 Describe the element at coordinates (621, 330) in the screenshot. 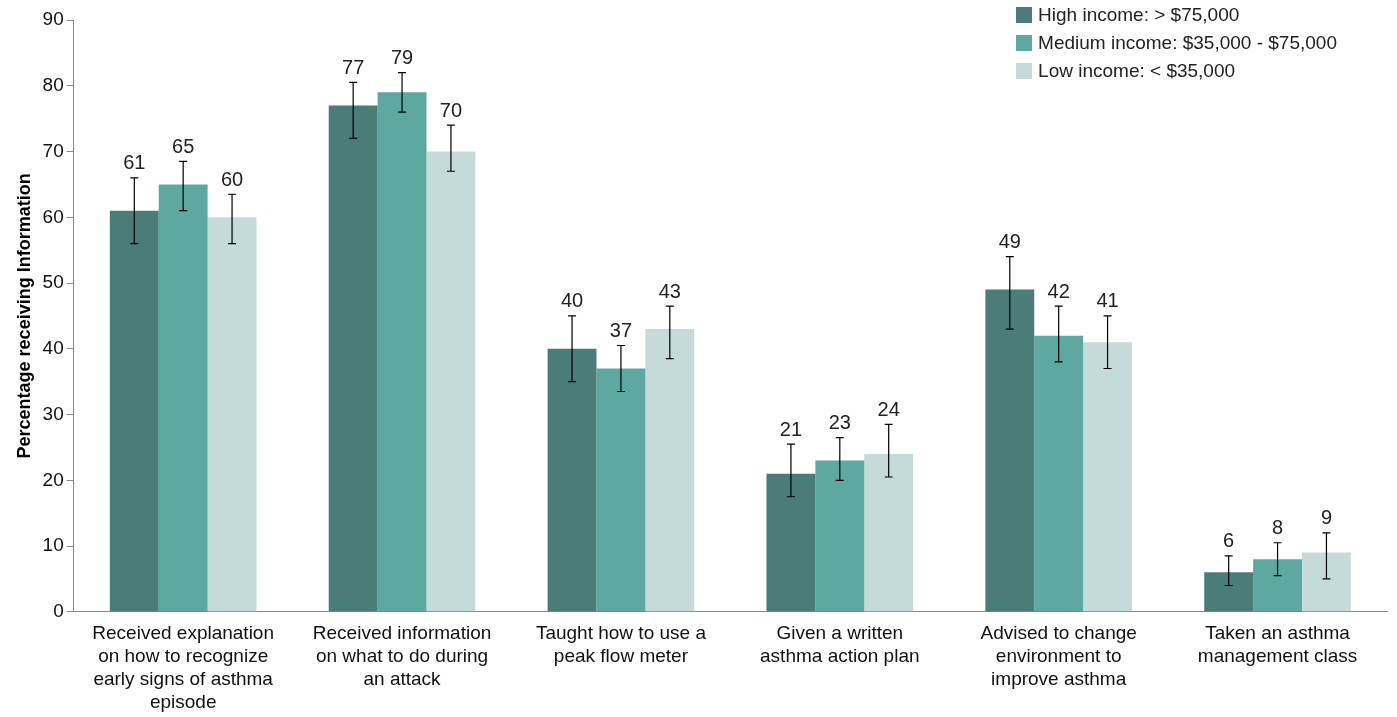

I see `data-label: 37` at that location.